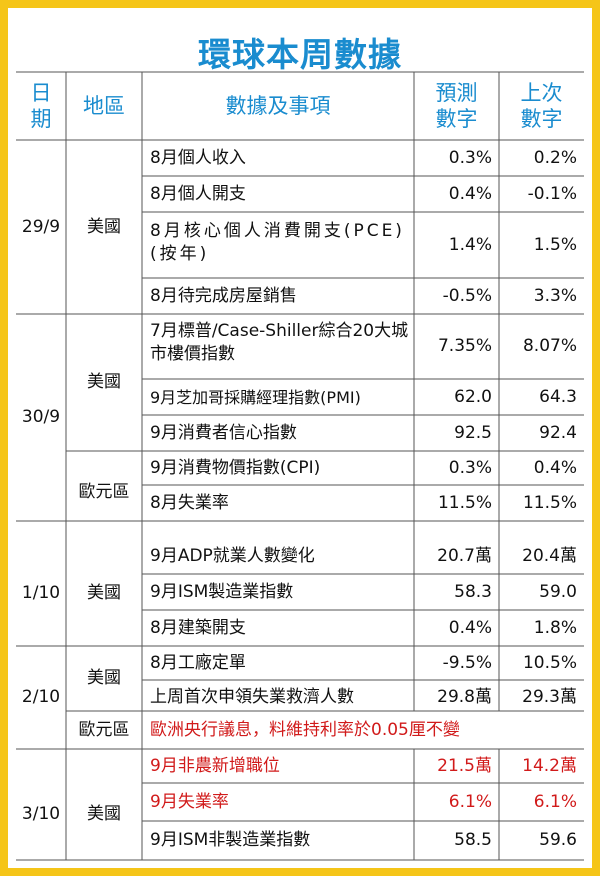 This screenshot has height=876, width=600. Describe the element at coordinates (464, 556) in the screenshot. I see `row-forecast: 20.7萬` at that location.